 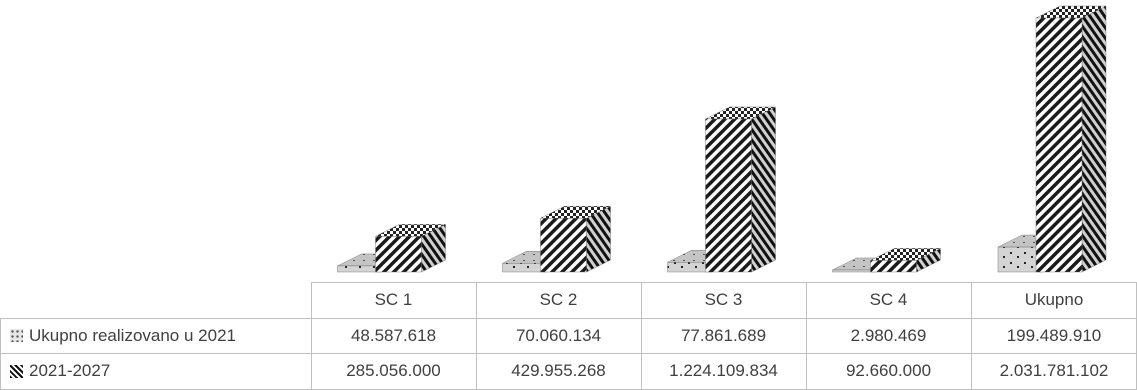 What do you see at coordinates (558, 370) in the screenshot?
I see `table-cell-sc-2: 429.955.268` at bounding box center [558, 370].